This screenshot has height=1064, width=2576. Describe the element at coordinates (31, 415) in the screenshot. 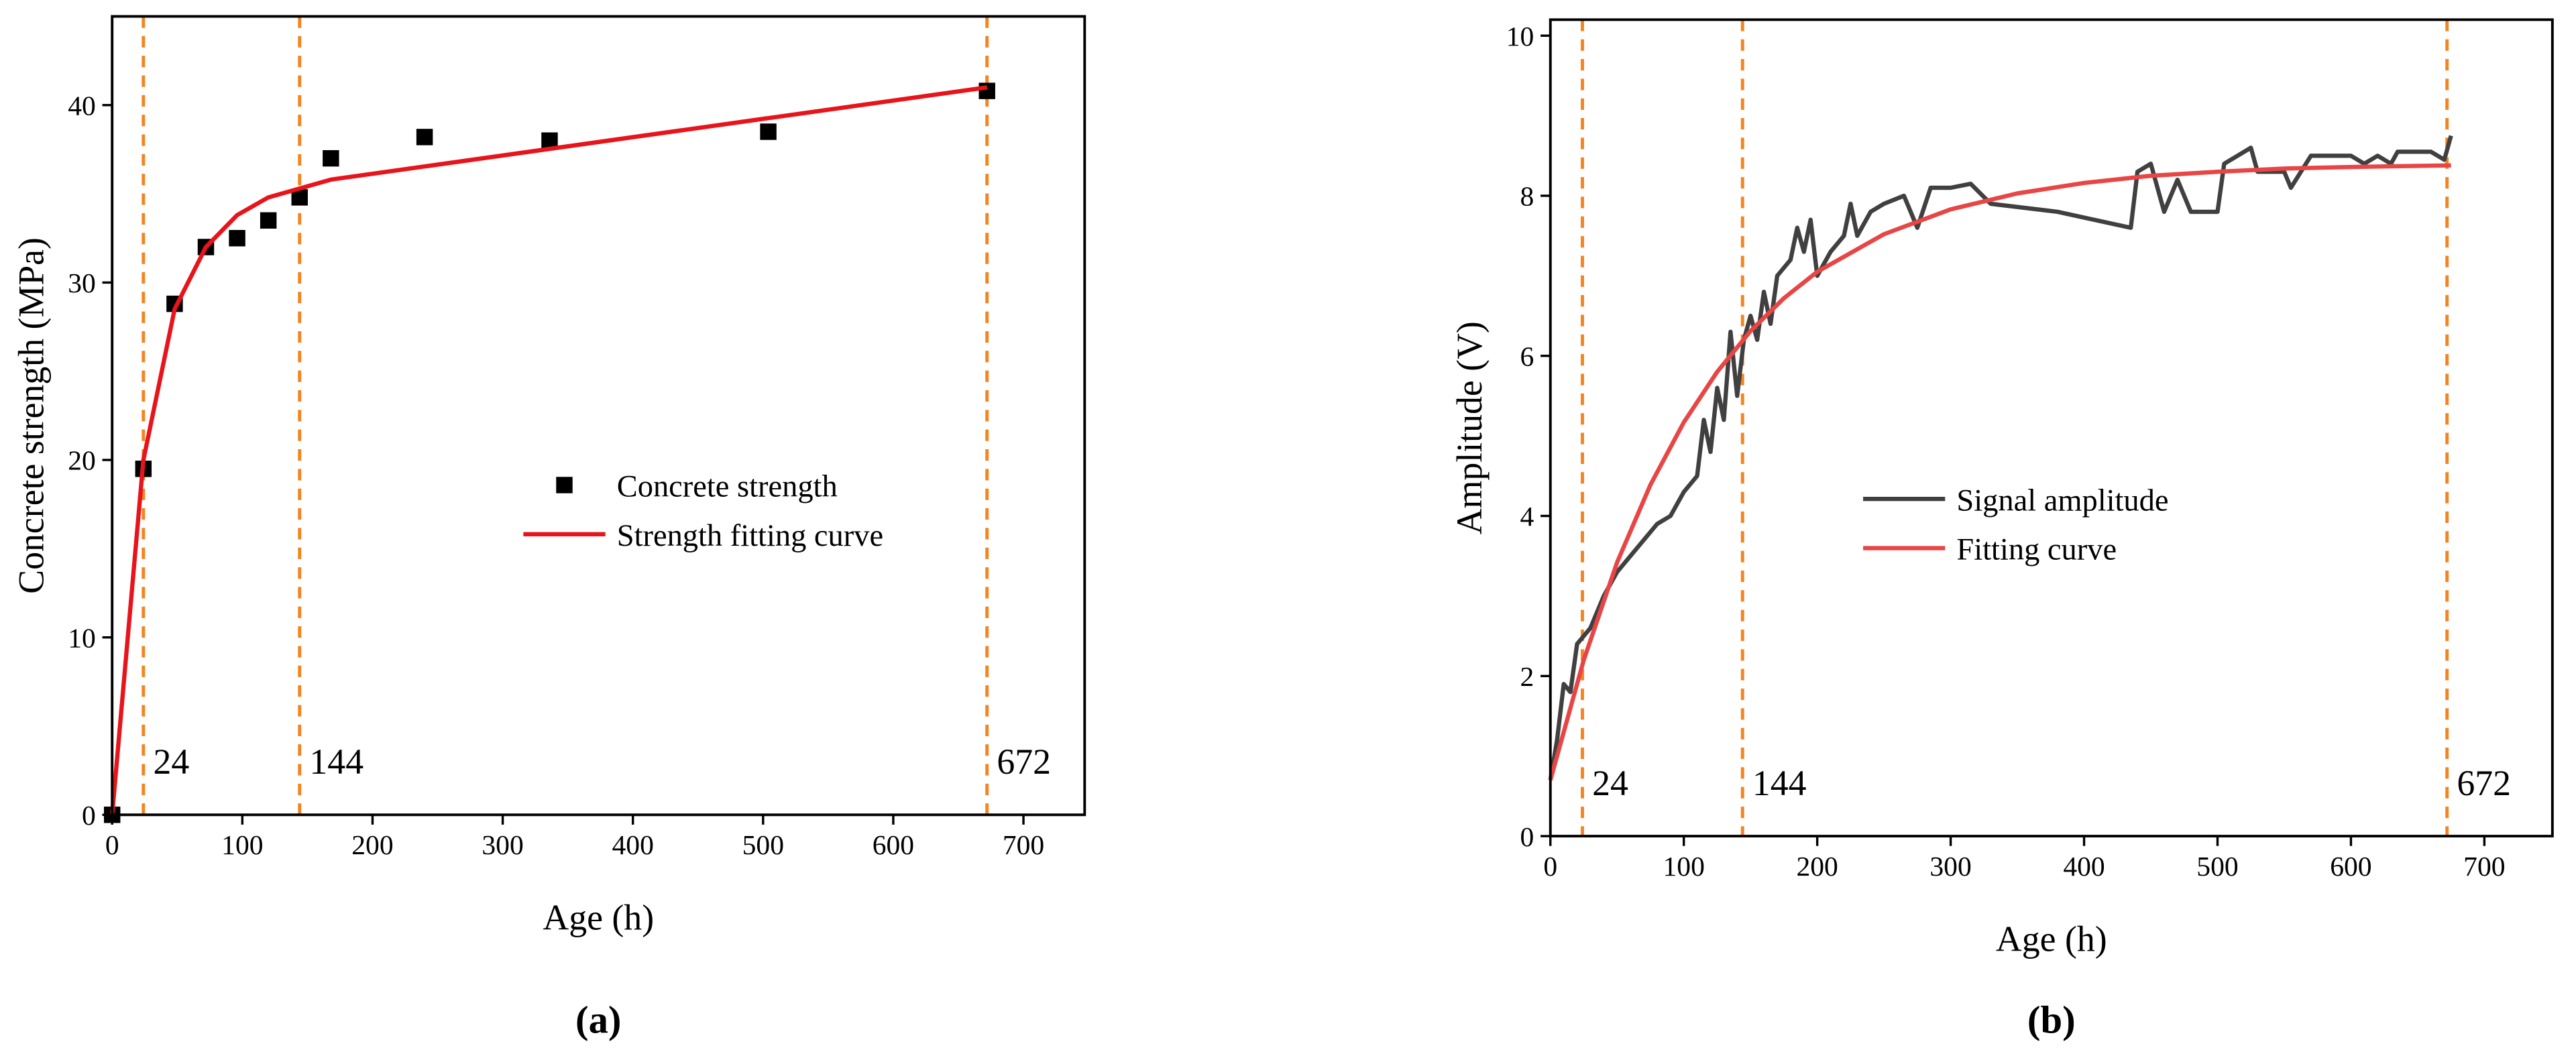

I see `y-axis-title: Concrete strength (MPa)` at that location.